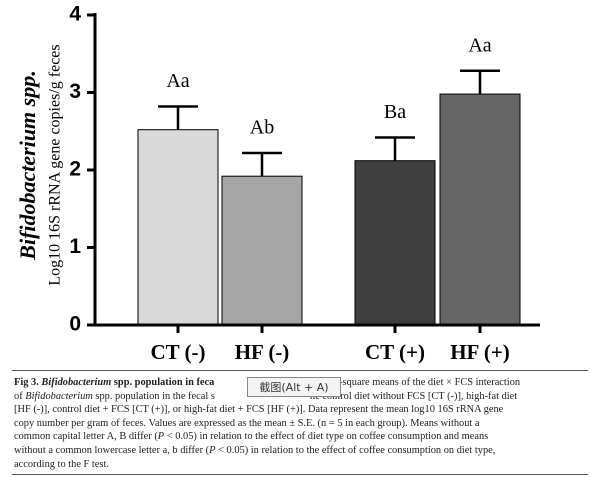  What do you see at coordinates (75, 169) in the screenshot?
I see `y-tick-label: 2` at bounding box center [75, 169].